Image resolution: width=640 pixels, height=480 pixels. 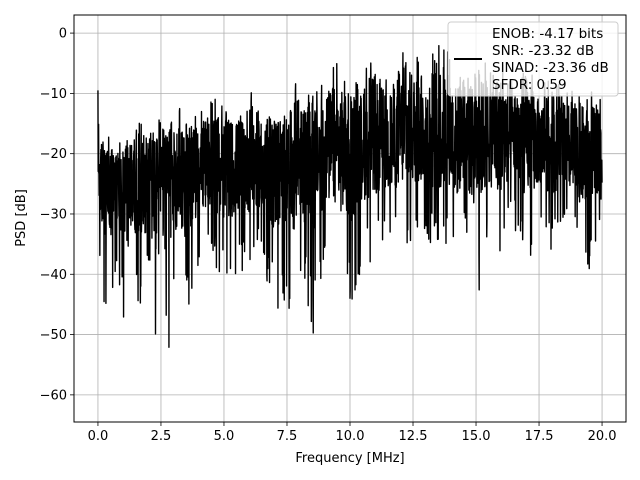 What do you see at coordinates (413, 436) in the screenshot?
I see `x-tick-label: 12.5` at bounding box center [413, 436].